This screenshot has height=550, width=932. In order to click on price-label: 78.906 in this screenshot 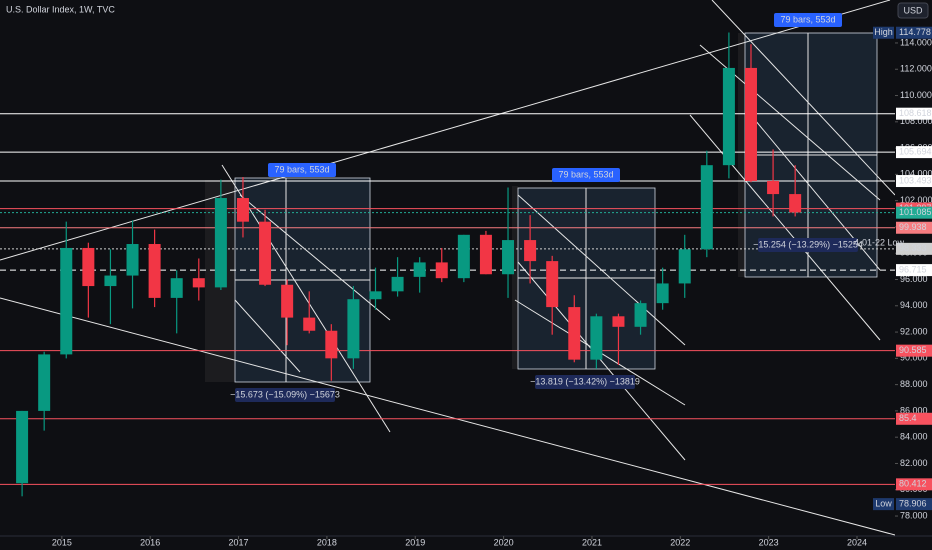, I will do `click(913, 503)`.